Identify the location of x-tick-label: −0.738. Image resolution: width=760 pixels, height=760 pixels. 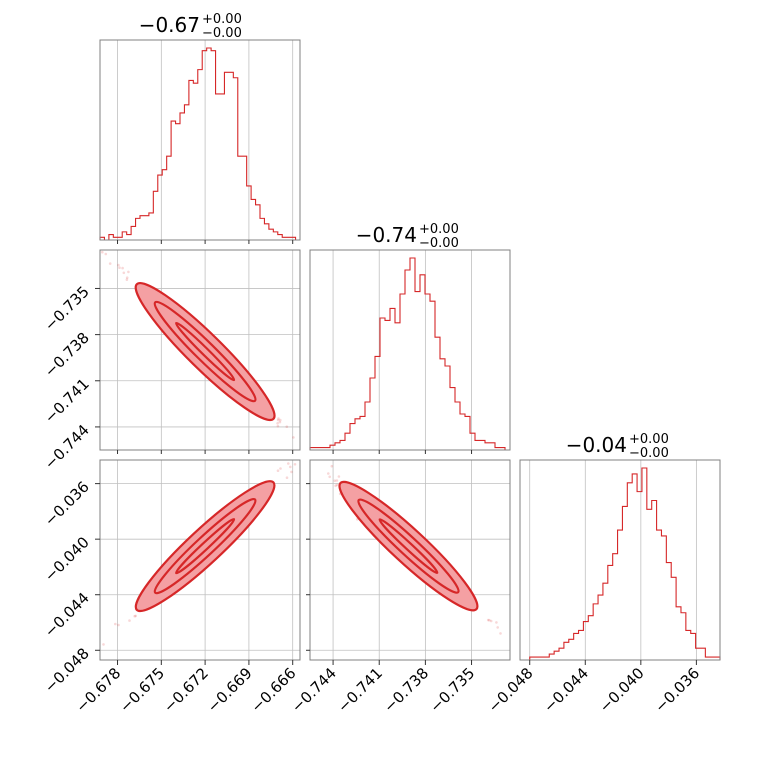
(406, 690).